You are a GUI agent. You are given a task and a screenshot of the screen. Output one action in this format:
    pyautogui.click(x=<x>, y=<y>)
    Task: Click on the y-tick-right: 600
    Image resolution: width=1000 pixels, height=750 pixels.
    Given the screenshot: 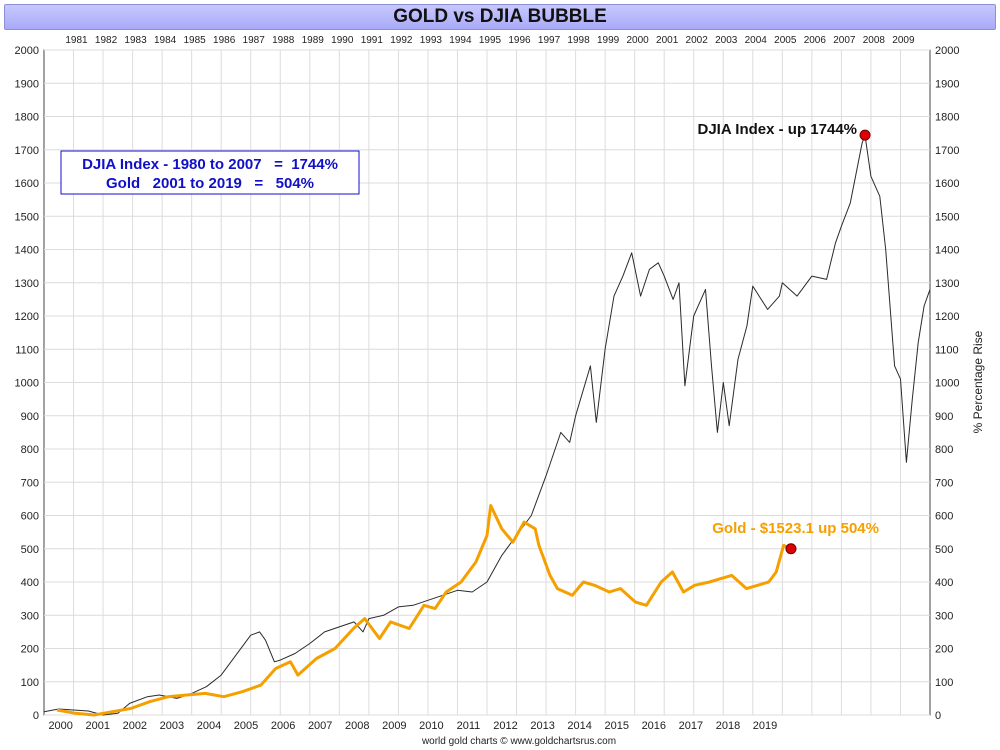 What is the action you would take?
    pyautogui.click(x=944, y=517)
    